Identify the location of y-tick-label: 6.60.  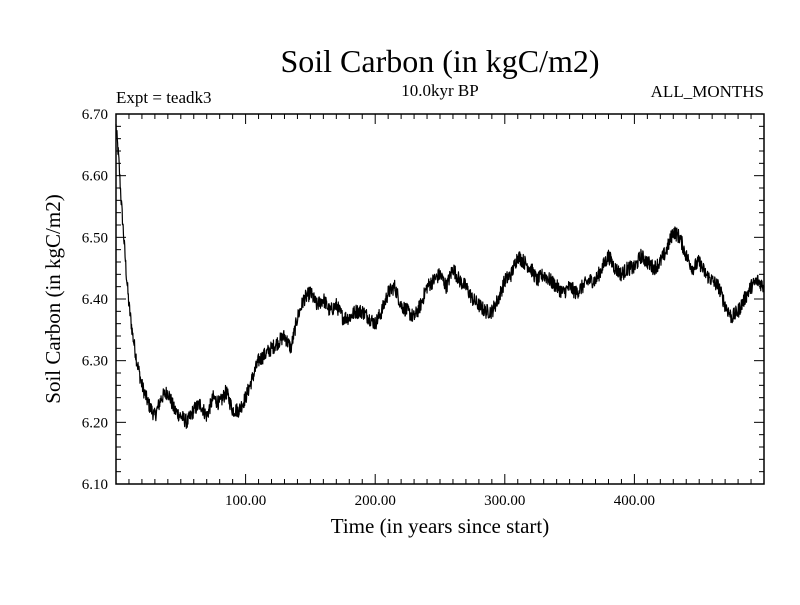
(95, 177).